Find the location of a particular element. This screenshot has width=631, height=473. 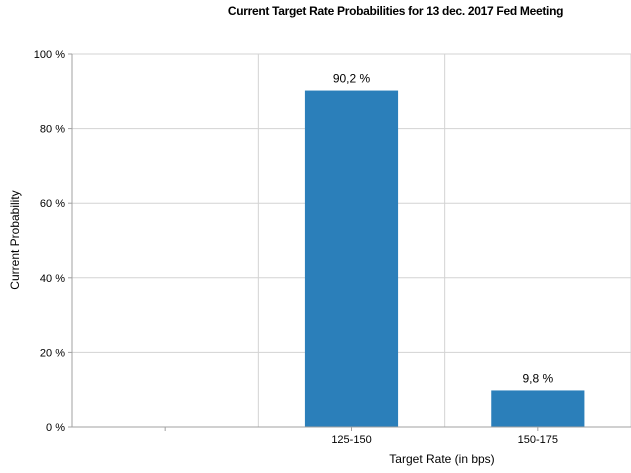

x-tick-label: 150-175 is located at coordinates (538, 440).